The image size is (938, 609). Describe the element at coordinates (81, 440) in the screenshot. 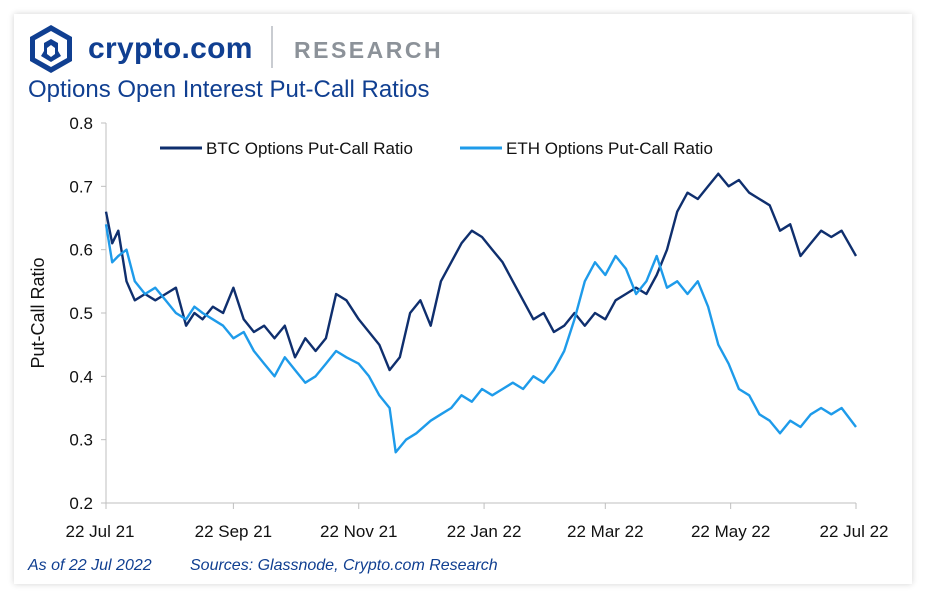

I see `y-tick-label: 0.3` at that location.